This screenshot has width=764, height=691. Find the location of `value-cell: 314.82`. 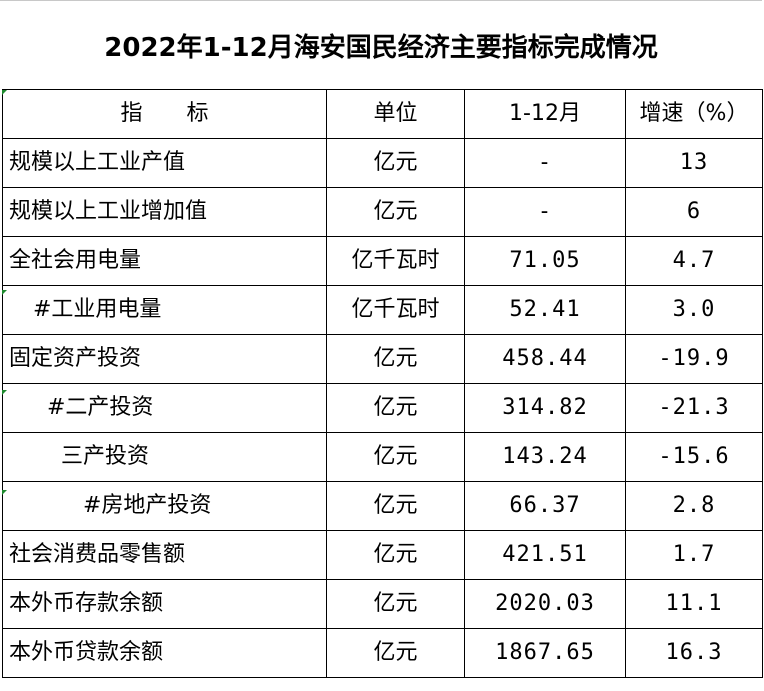

value-cell: 314.82 is located at coordinates (545, 408).